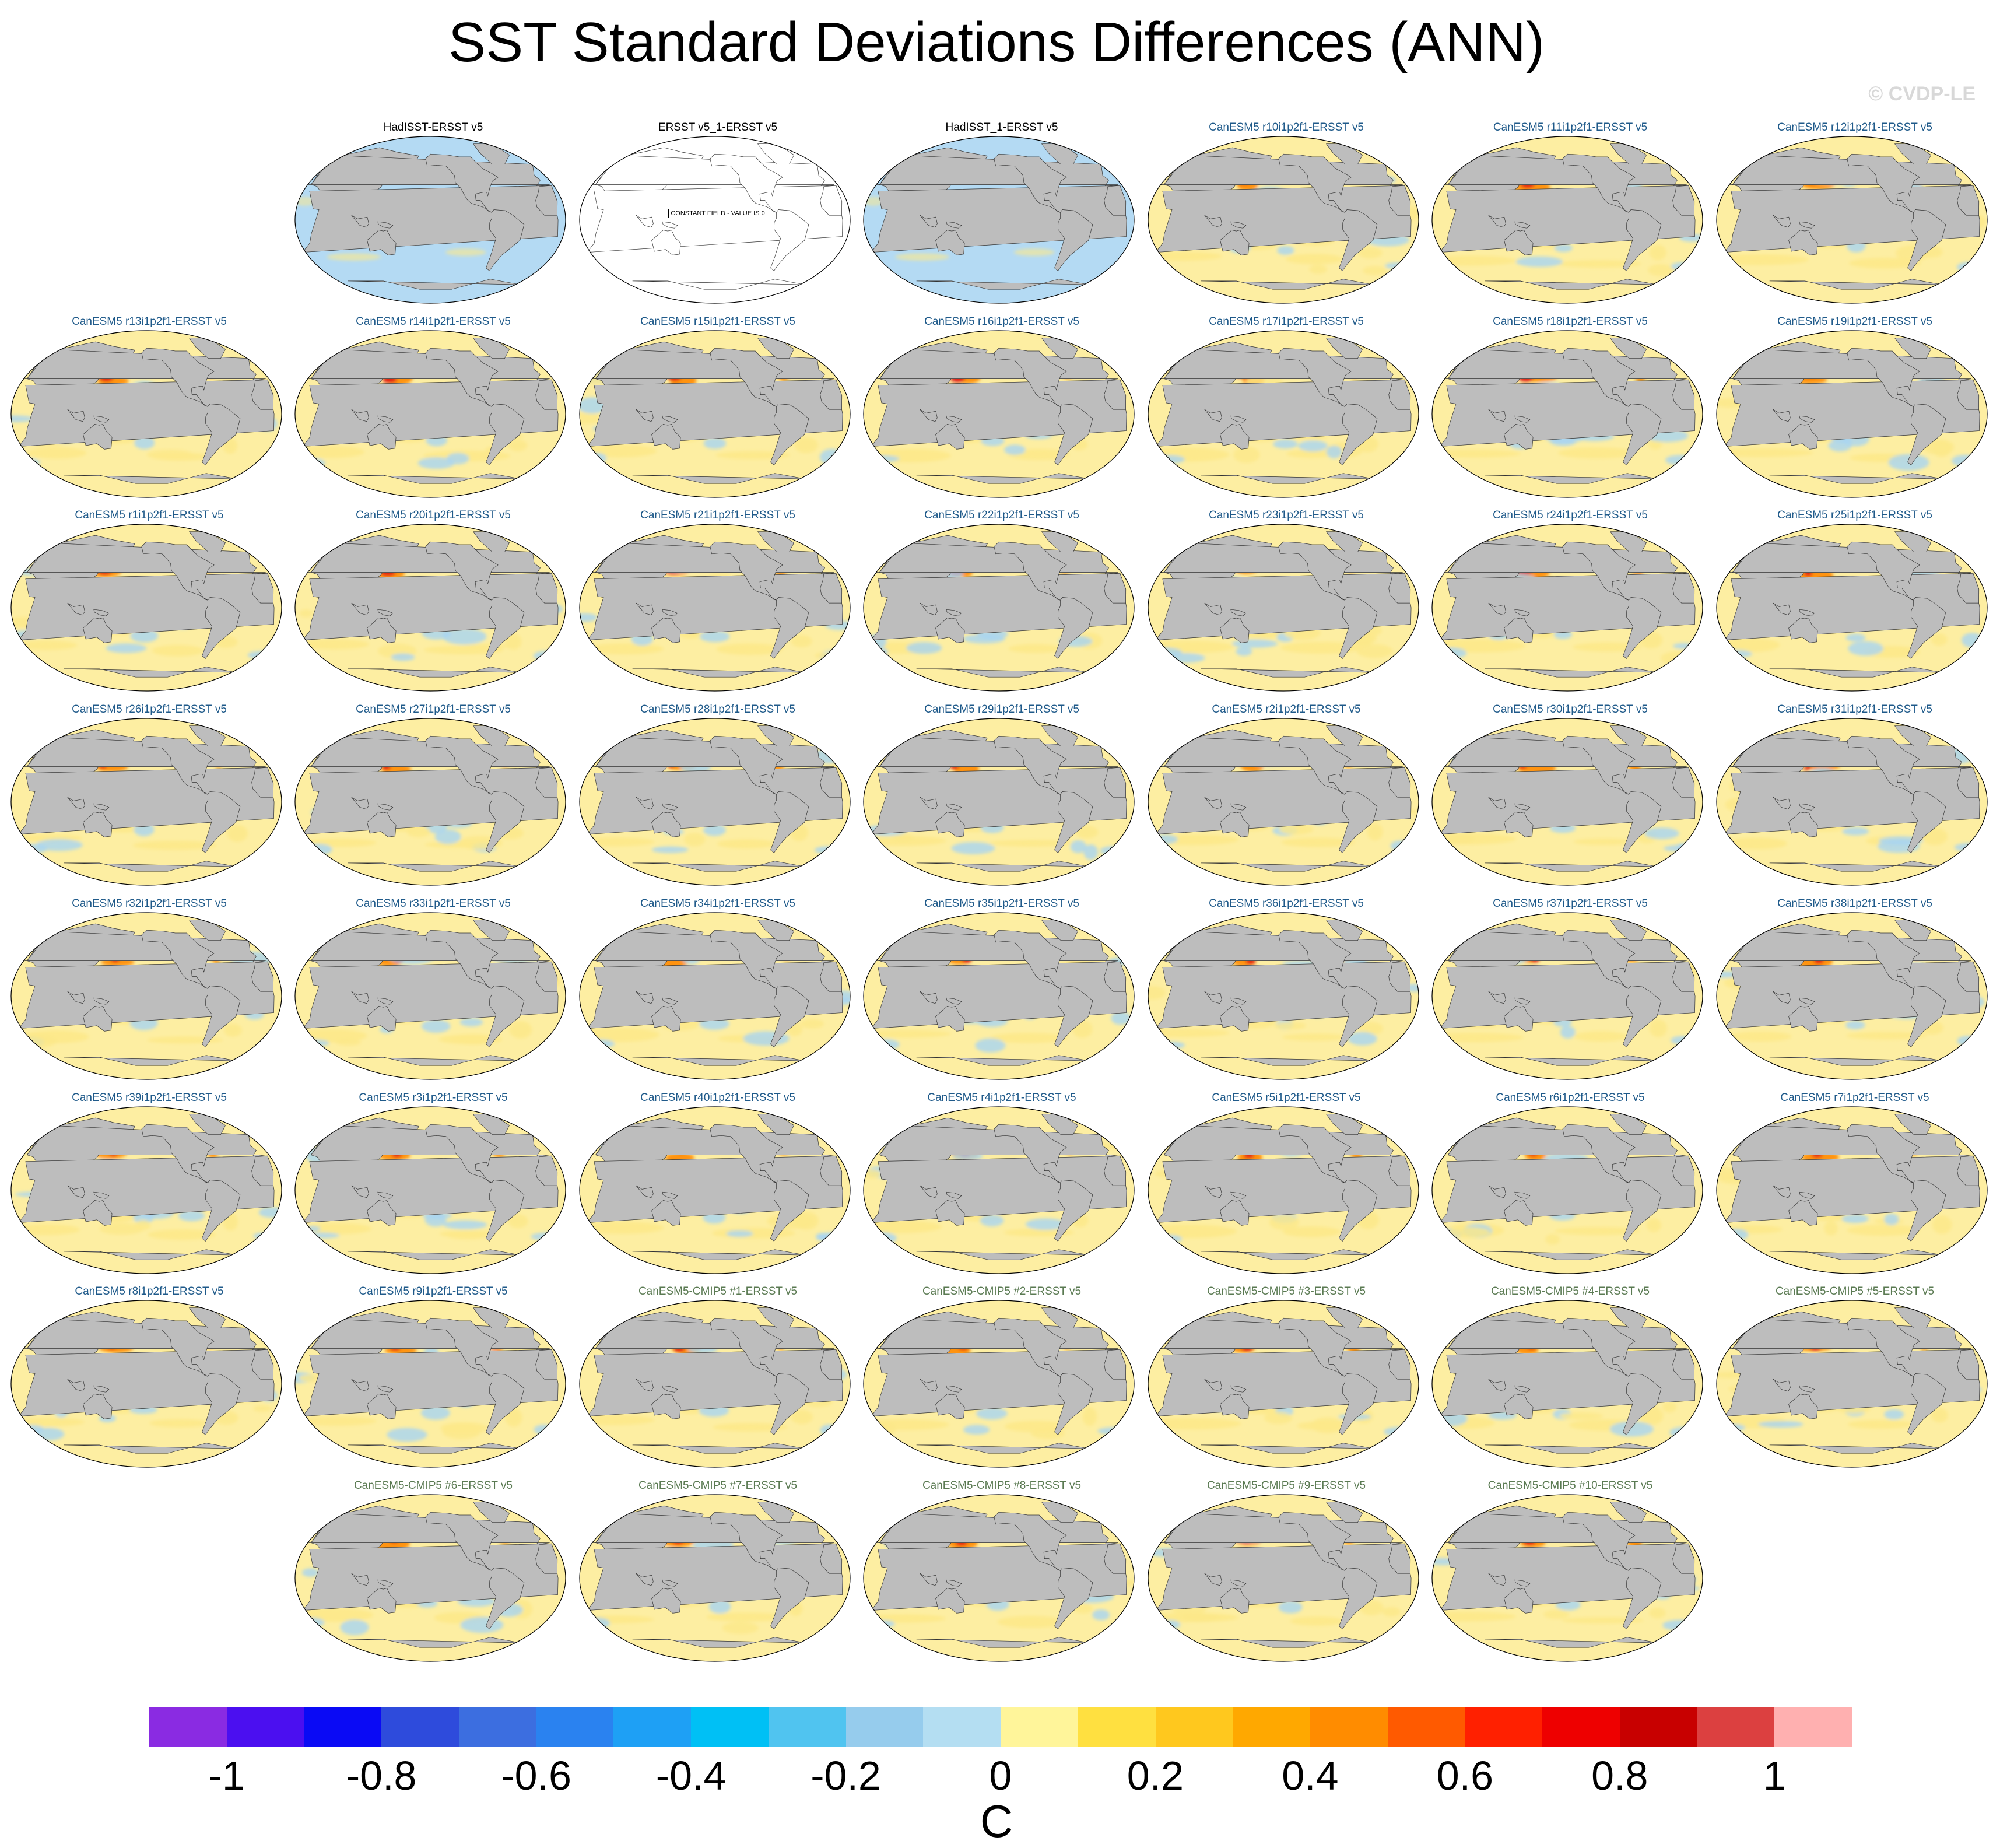 This screenshot has width=1993, height=1848. I want to click on panel-title: ERSST v5_1-ERSST v5, so click(718, 127).